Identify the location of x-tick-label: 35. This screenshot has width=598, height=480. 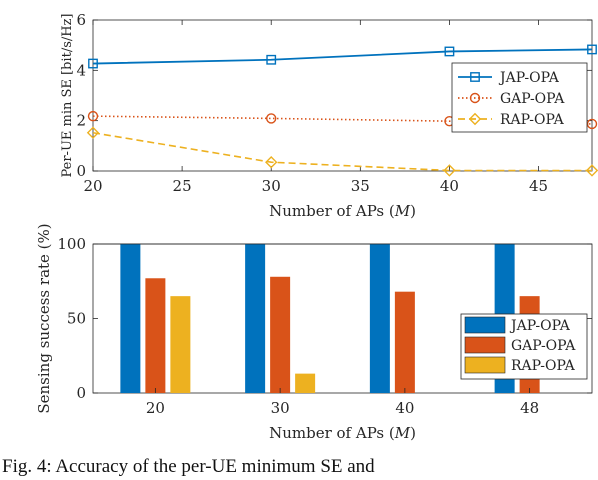
(360, 186).